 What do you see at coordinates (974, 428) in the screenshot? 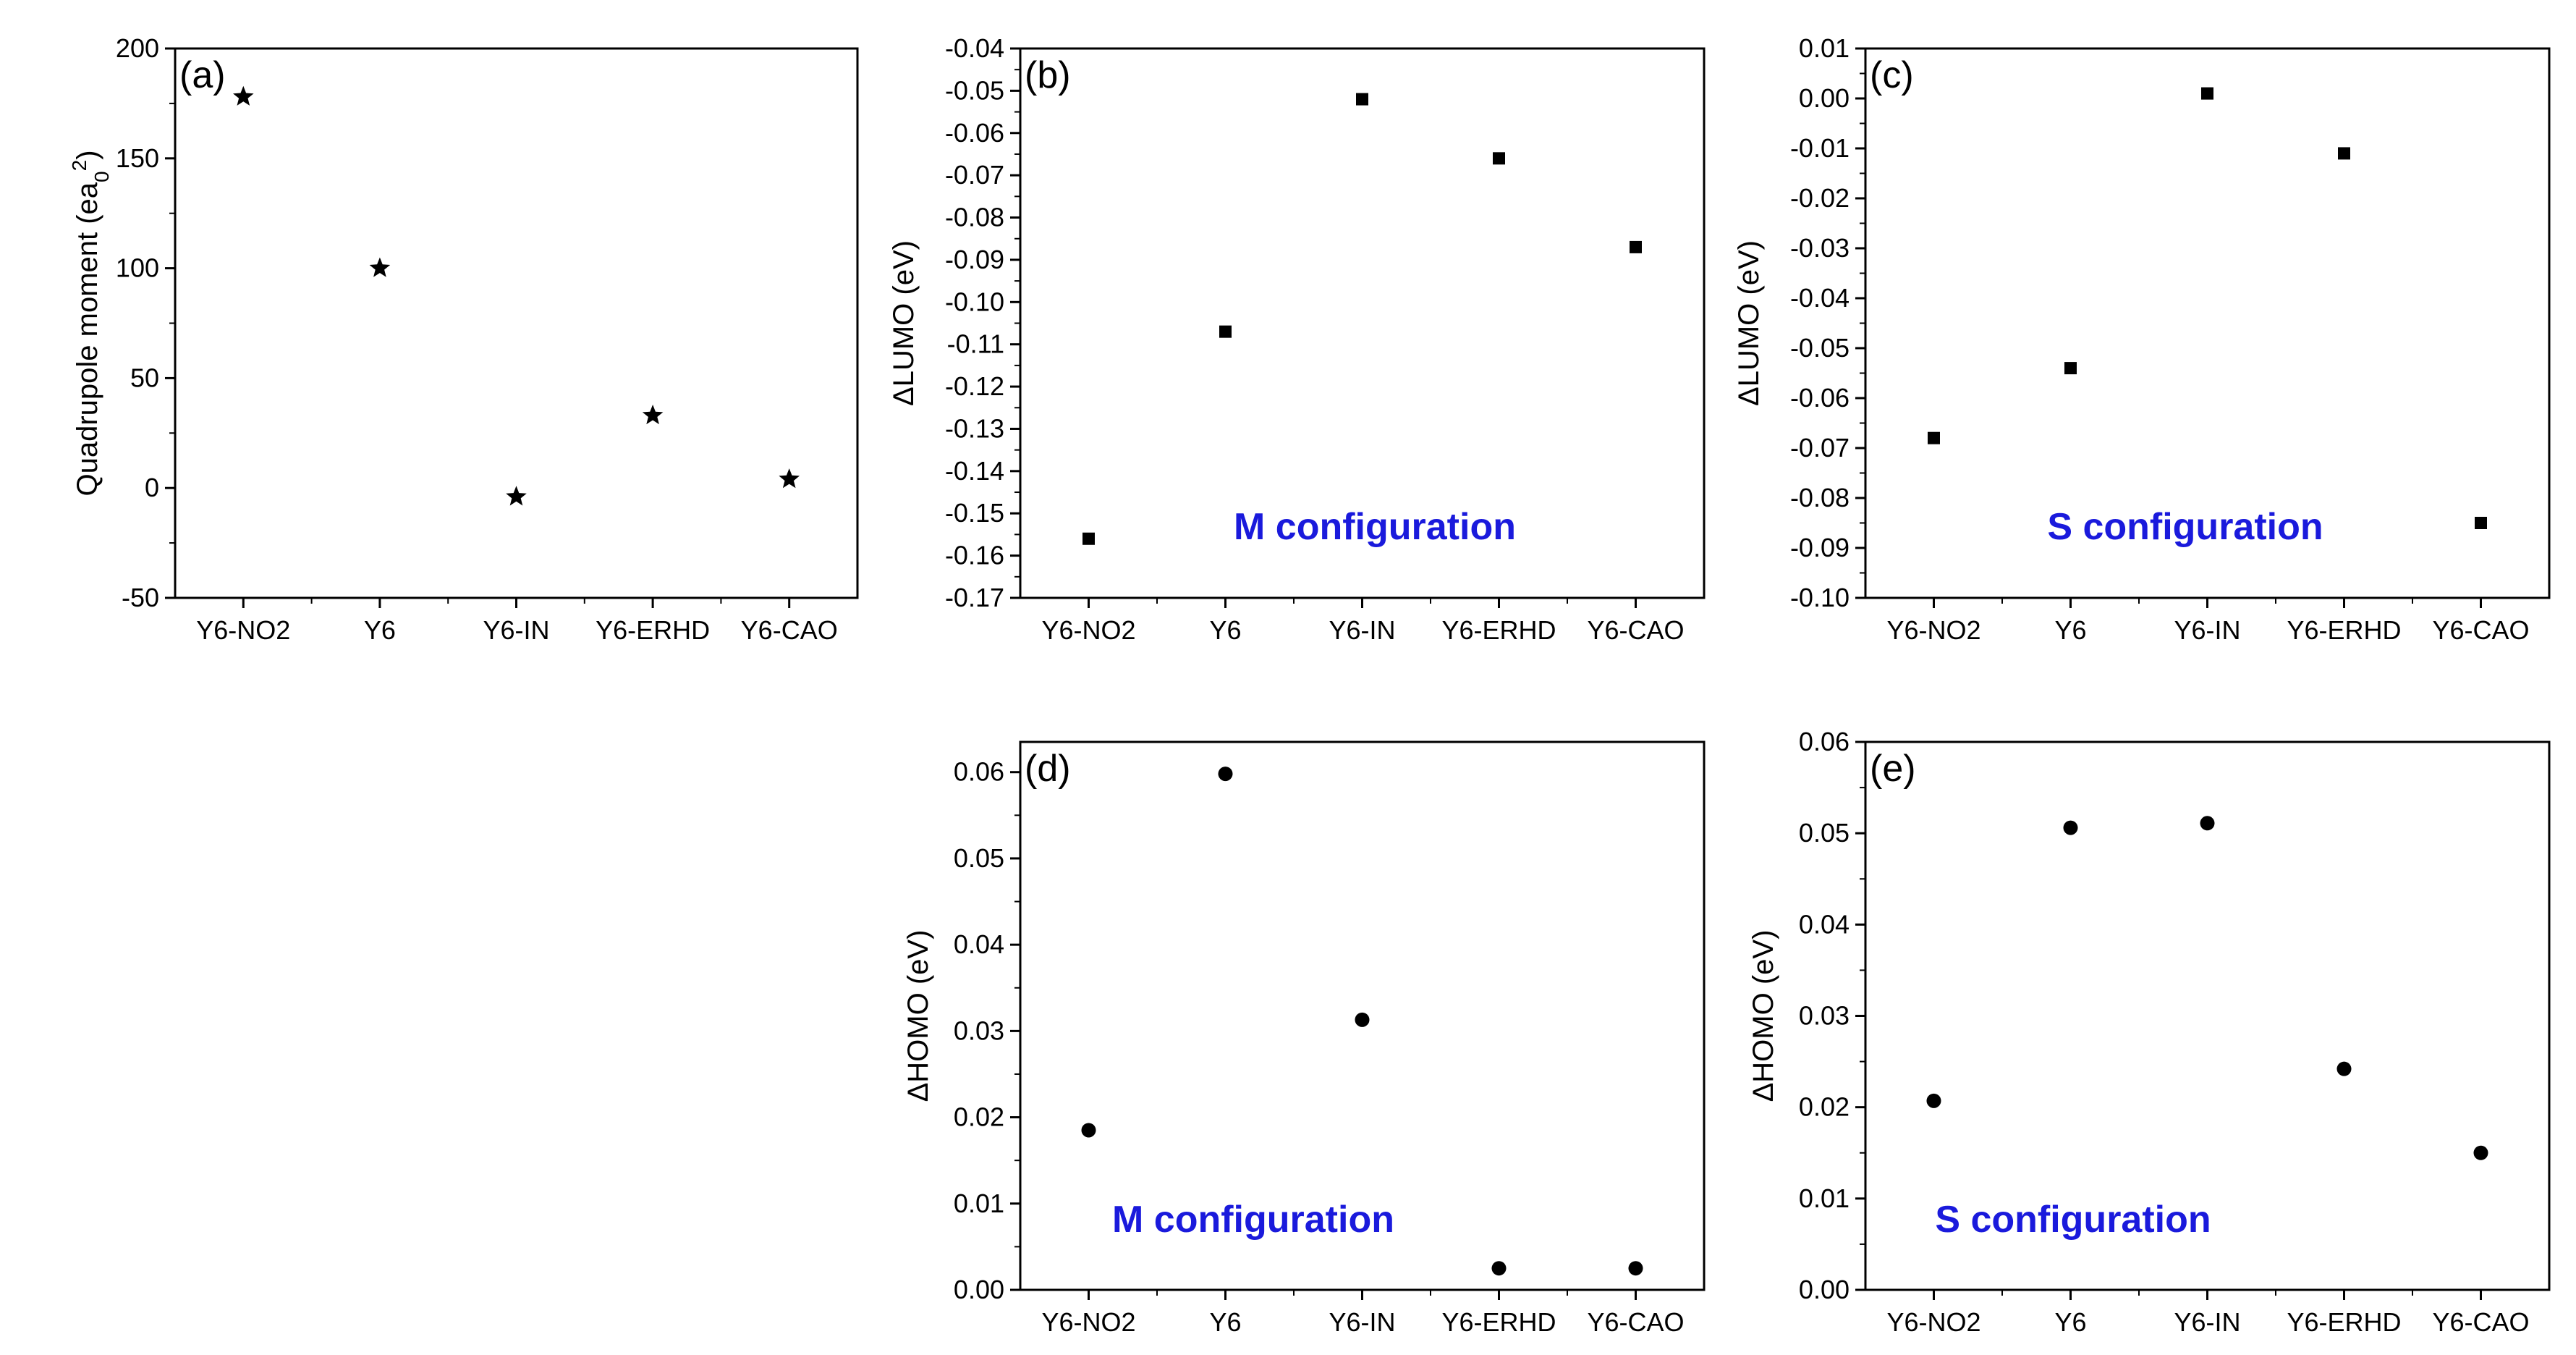
I see `y-tick-label: -0.13` at bounding box center [974, 428].